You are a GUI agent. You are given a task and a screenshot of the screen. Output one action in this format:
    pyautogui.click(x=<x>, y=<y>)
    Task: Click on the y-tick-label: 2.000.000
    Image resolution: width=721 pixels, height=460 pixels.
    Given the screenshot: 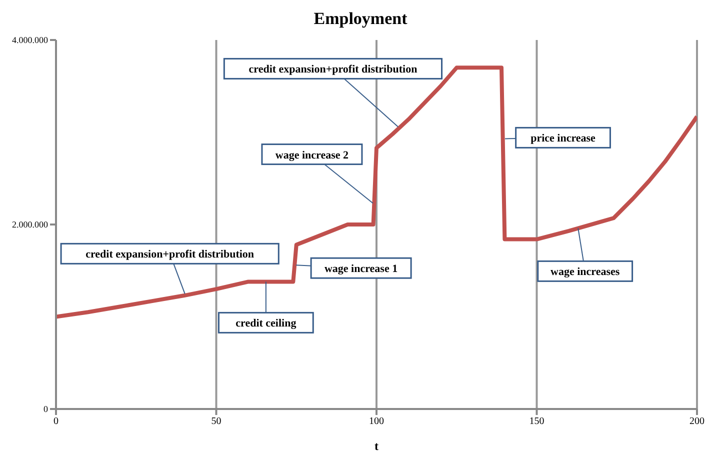 What is the action you would take?
    pyautogui.click(x=30, y=225)
    